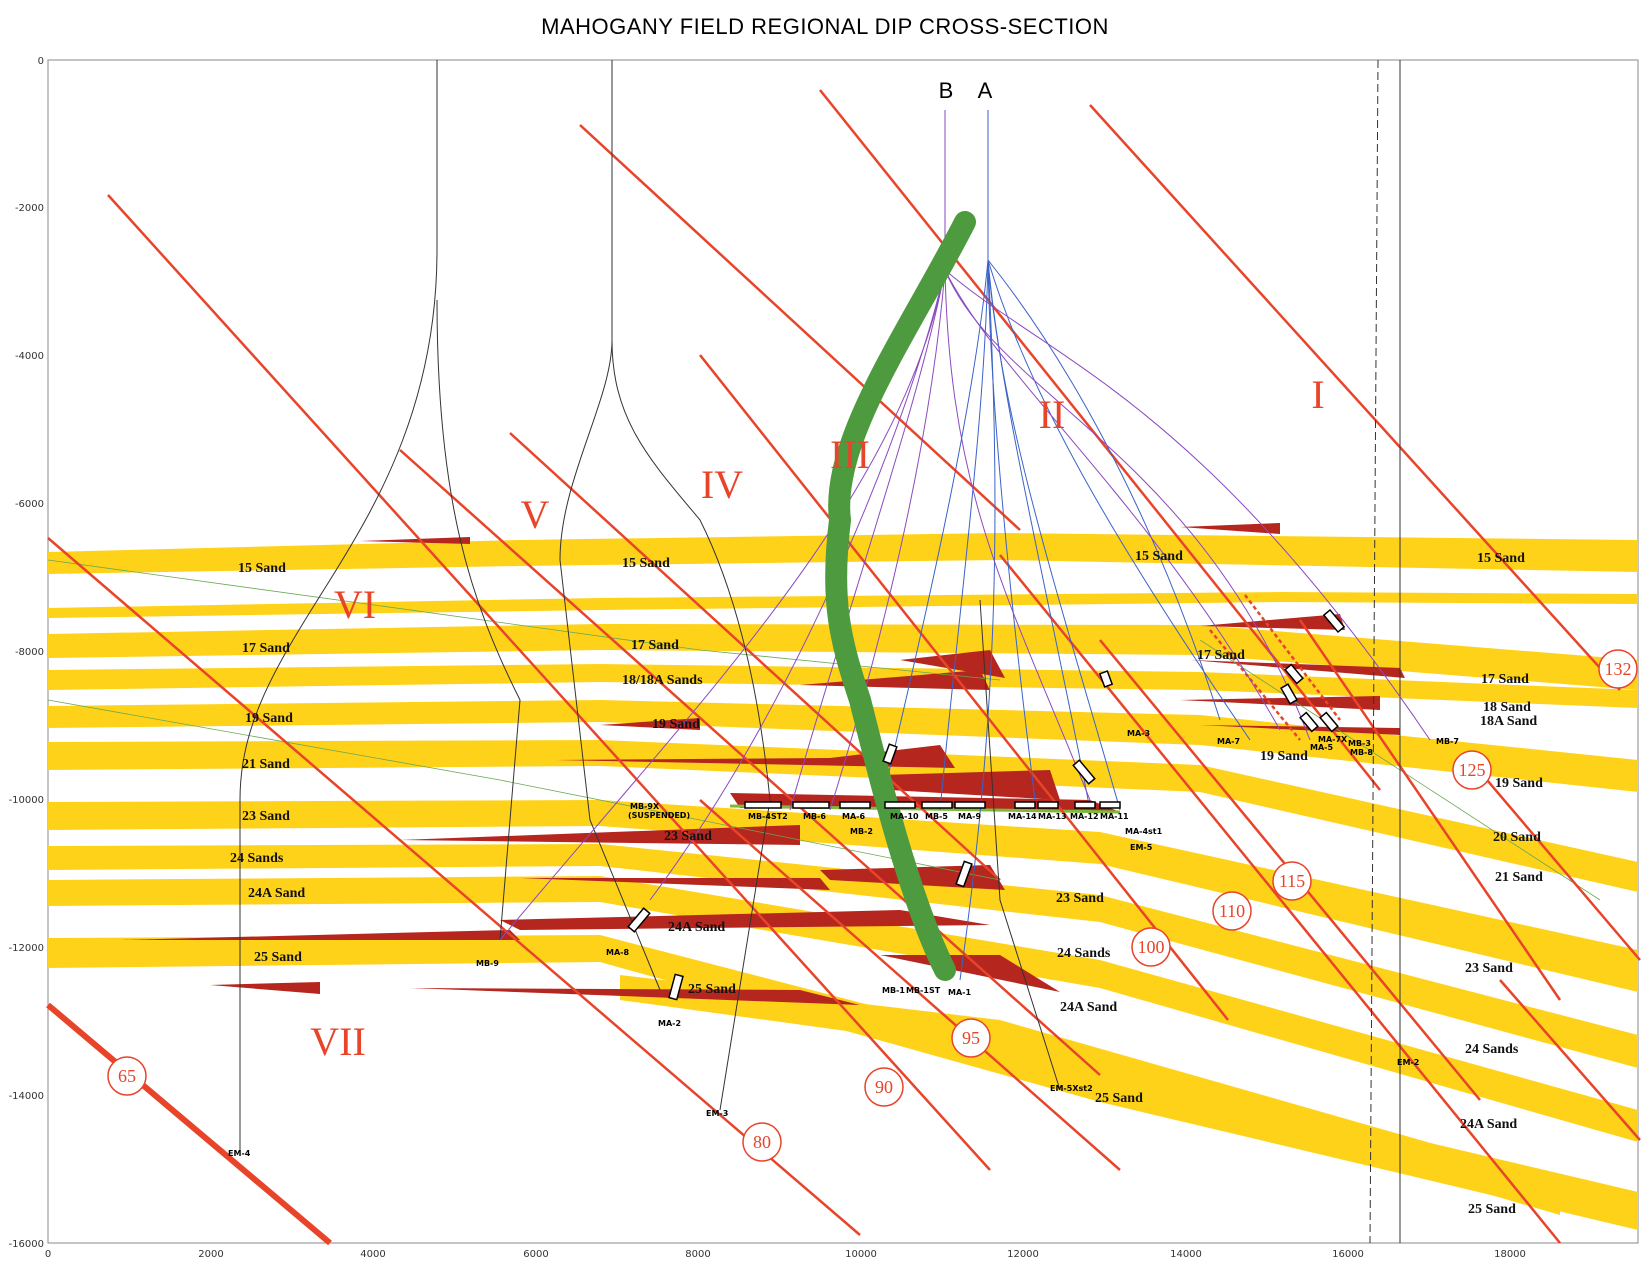  I want to click on svg-text: 115, so click(1292, 881).